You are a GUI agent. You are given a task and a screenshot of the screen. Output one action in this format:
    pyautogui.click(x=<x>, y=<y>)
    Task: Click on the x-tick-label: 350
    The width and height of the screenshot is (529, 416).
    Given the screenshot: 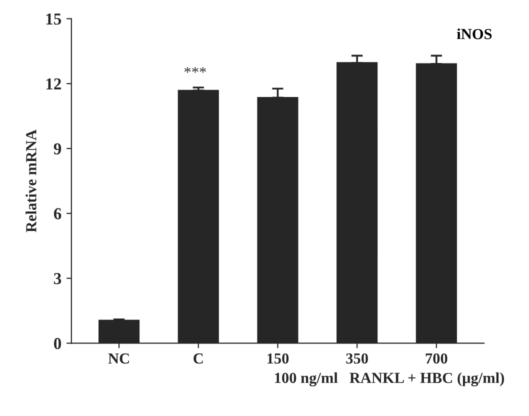 What is the action you would take?
    pyautogui.click(x=357, y=358)
    